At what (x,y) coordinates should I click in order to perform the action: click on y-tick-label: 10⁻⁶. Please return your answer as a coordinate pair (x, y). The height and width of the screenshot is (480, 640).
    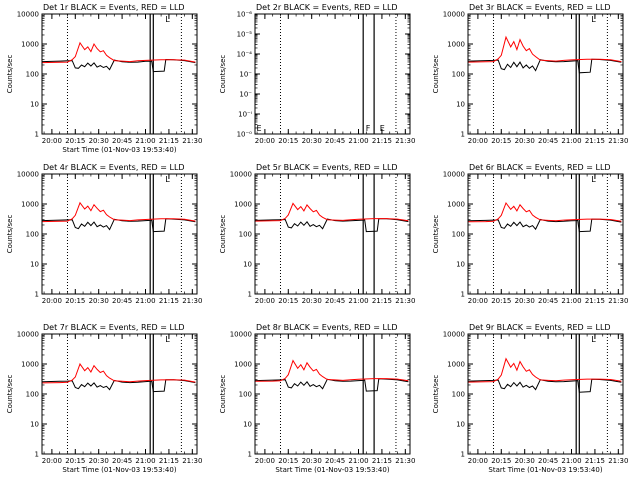
    Looking at the image, I should click on (245, 15).